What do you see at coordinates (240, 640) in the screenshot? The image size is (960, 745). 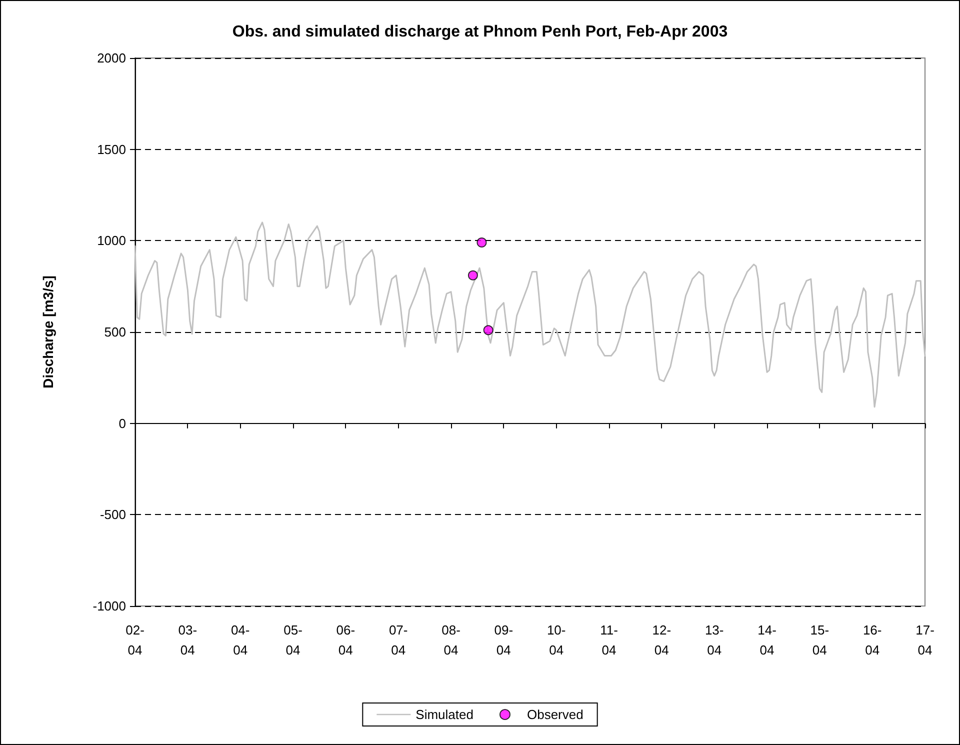 I see `x-tick-label: 04- 04` at bounding box center [240, 640].